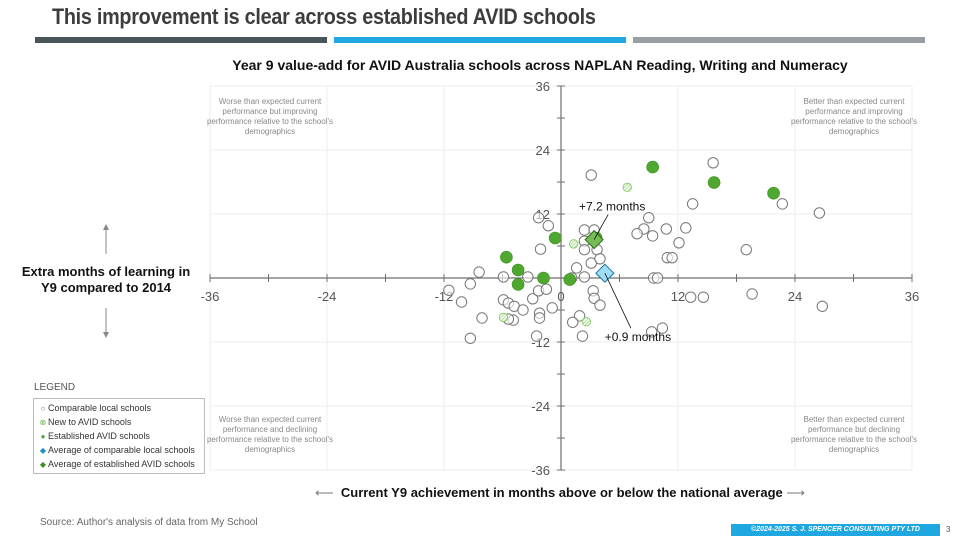  Describe the element at coordinates (43, 464) in the screenshot. I see `green-diamond-icon: ◆` at that location.